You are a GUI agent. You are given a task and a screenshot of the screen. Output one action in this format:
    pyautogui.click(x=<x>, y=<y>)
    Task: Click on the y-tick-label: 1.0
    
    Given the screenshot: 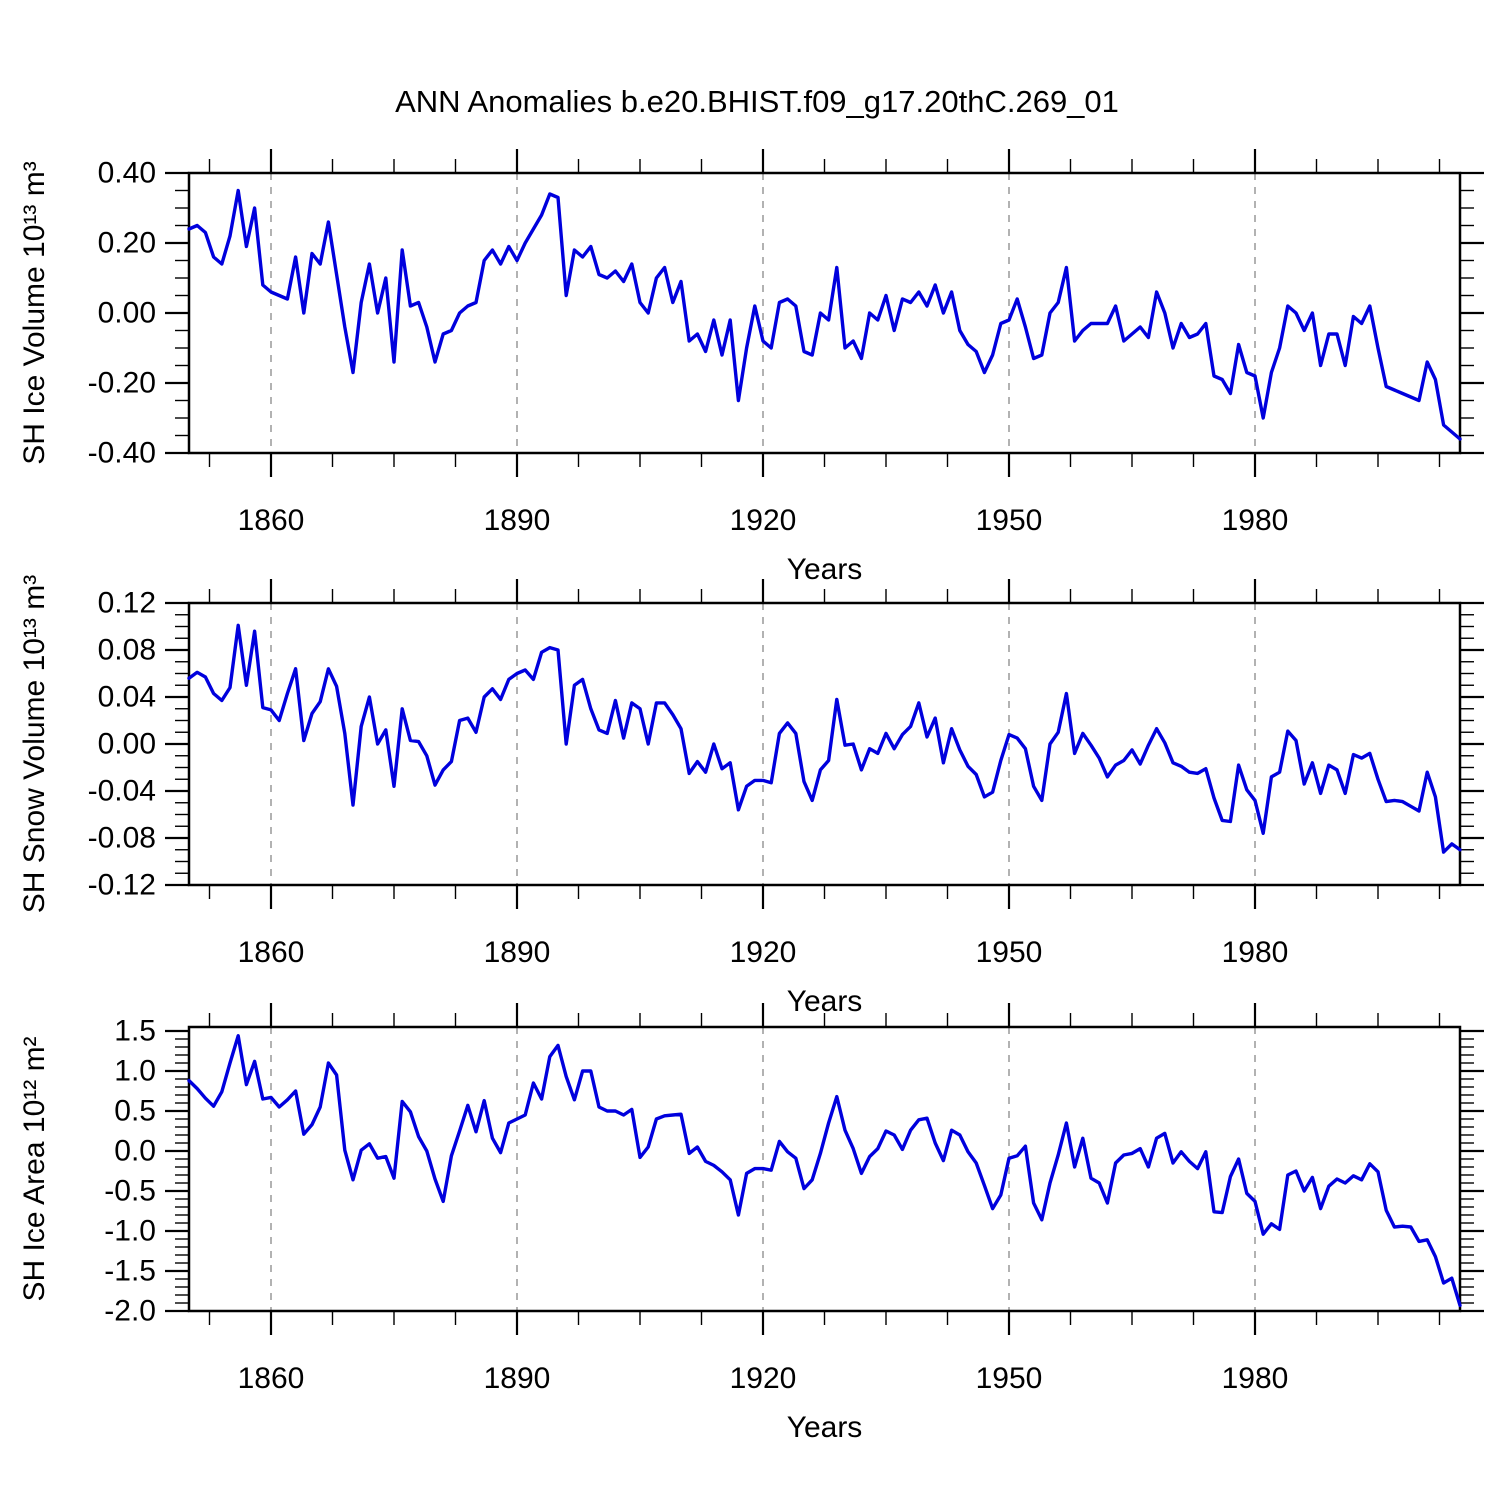 What is the action you would take?
    pyautogui.click(x=135, y=1071)
    